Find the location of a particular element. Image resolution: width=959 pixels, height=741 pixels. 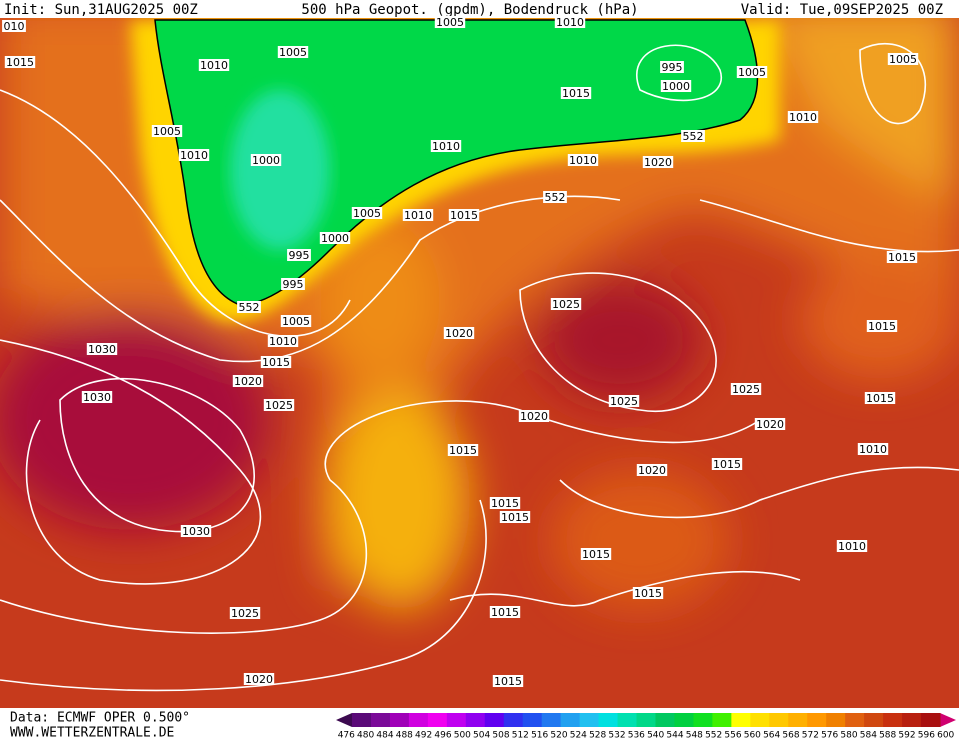

colorbar-label: 568 is located at coordinates (790, 736).